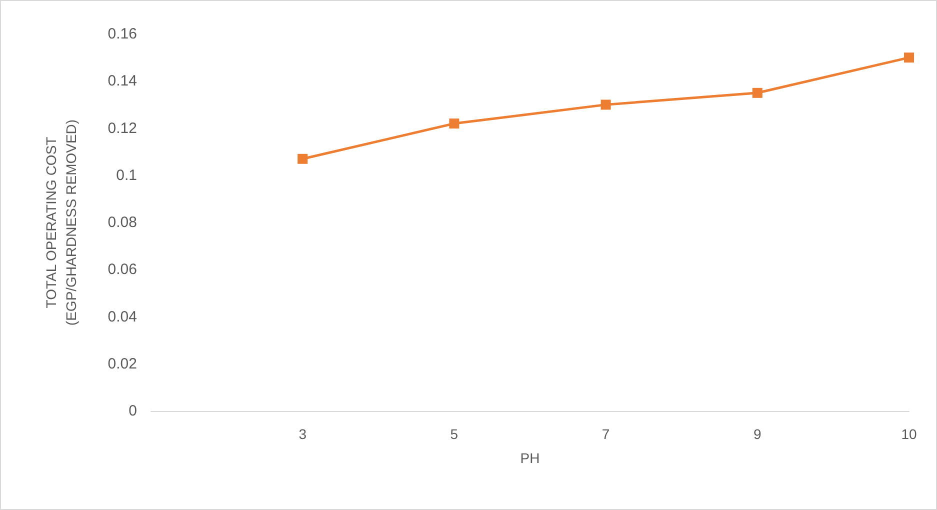 This screenshot has height=510, width=937. I want to click on y-tick-label: 0.14, so click(122, 81).